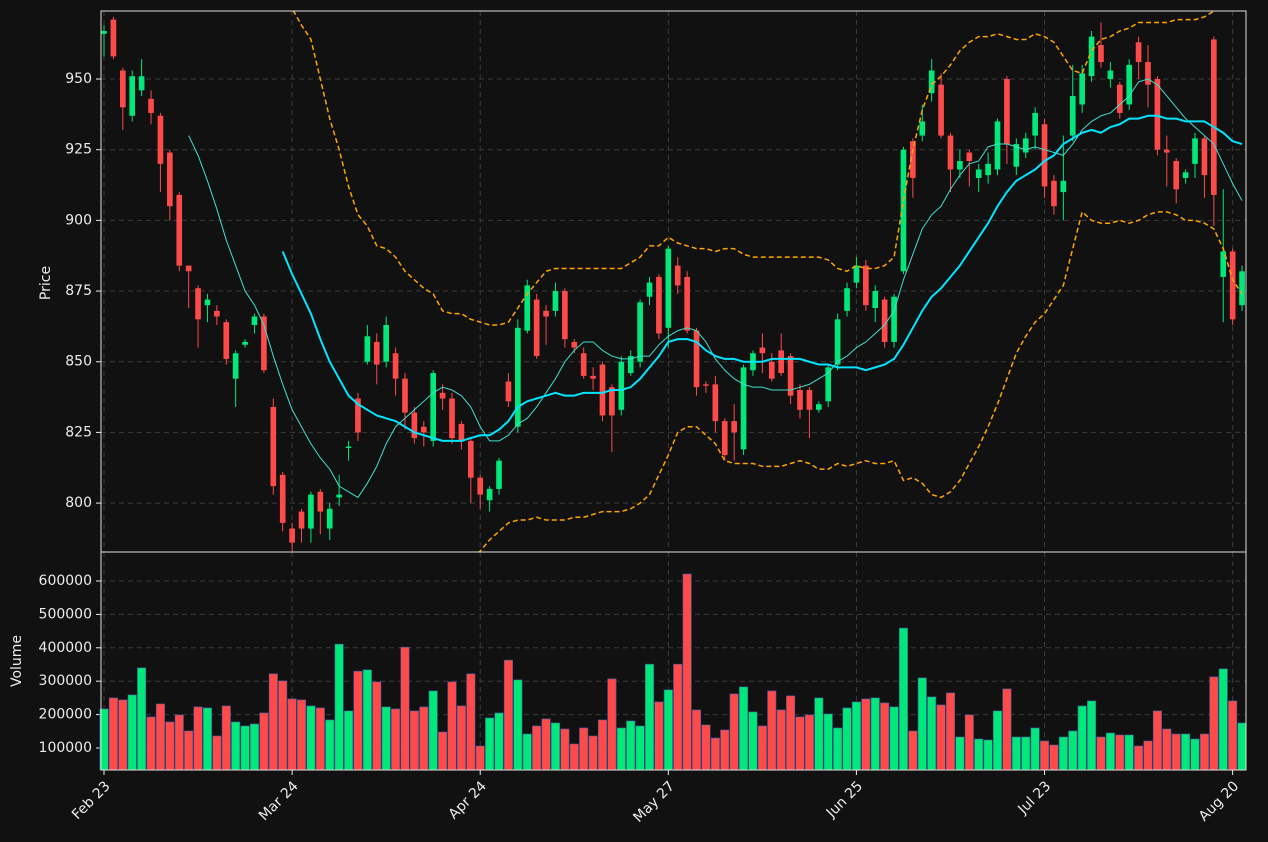  Describe the element at coordinates (65, 581) in the screenshot. I see `volume-tick-label: 600000` at that location.